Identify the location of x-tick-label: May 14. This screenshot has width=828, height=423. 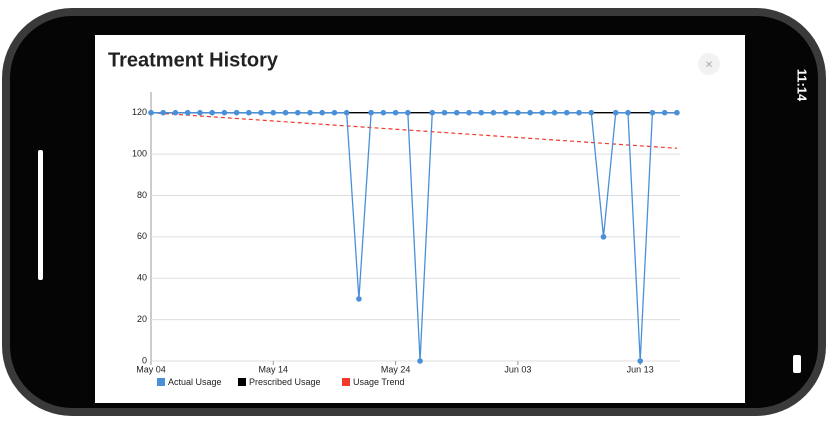
(274, 369).